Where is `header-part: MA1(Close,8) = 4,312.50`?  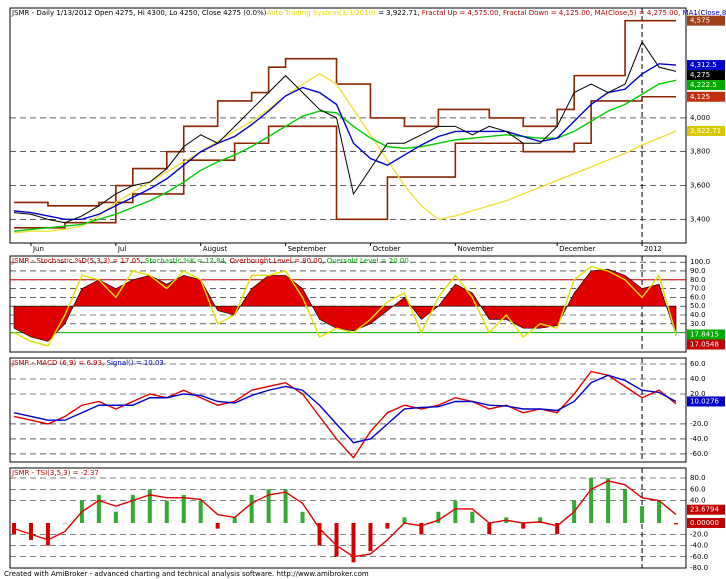 header-part: MA1(Close,8) = 4,312.50 is located at coordinates (704, 13).